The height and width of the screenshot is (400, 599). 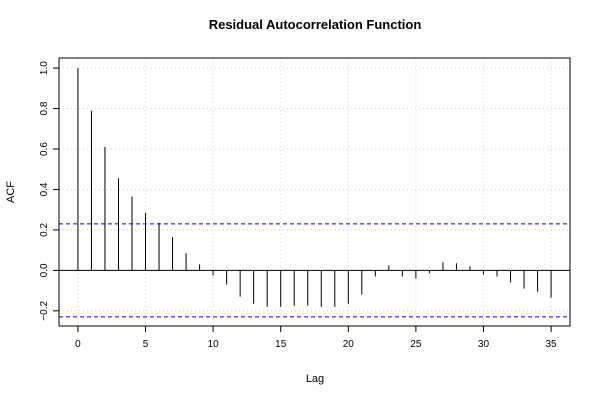 What do you see at coordinates (44, 270) in the screenshot?
I see `y-tick-label: 0.0` at bounding box center [44, 270].